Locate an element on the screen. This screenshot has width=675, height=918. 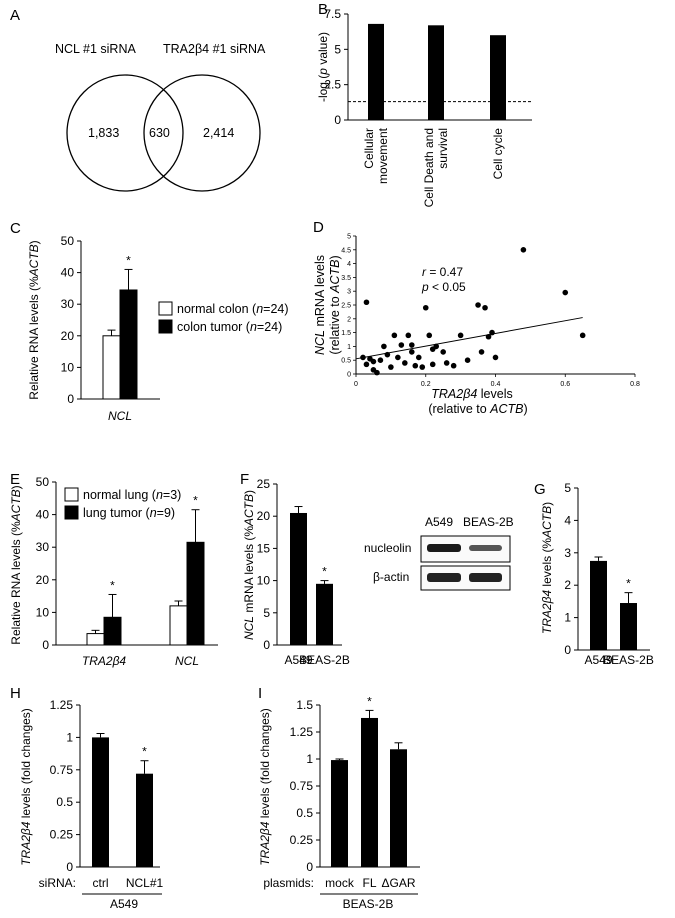
row-label: plasmids: is located at coordinates (288, 883).